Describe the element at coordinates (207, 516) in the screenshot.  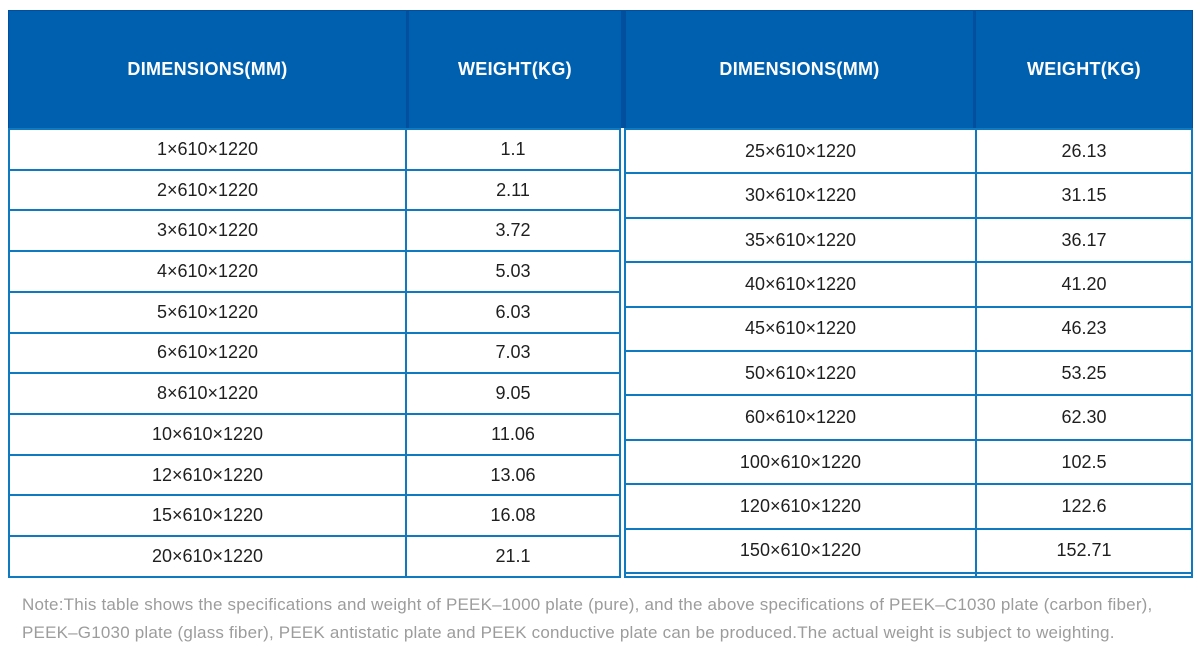
I see `dimensions-cell: 15×610×1220` at that location.